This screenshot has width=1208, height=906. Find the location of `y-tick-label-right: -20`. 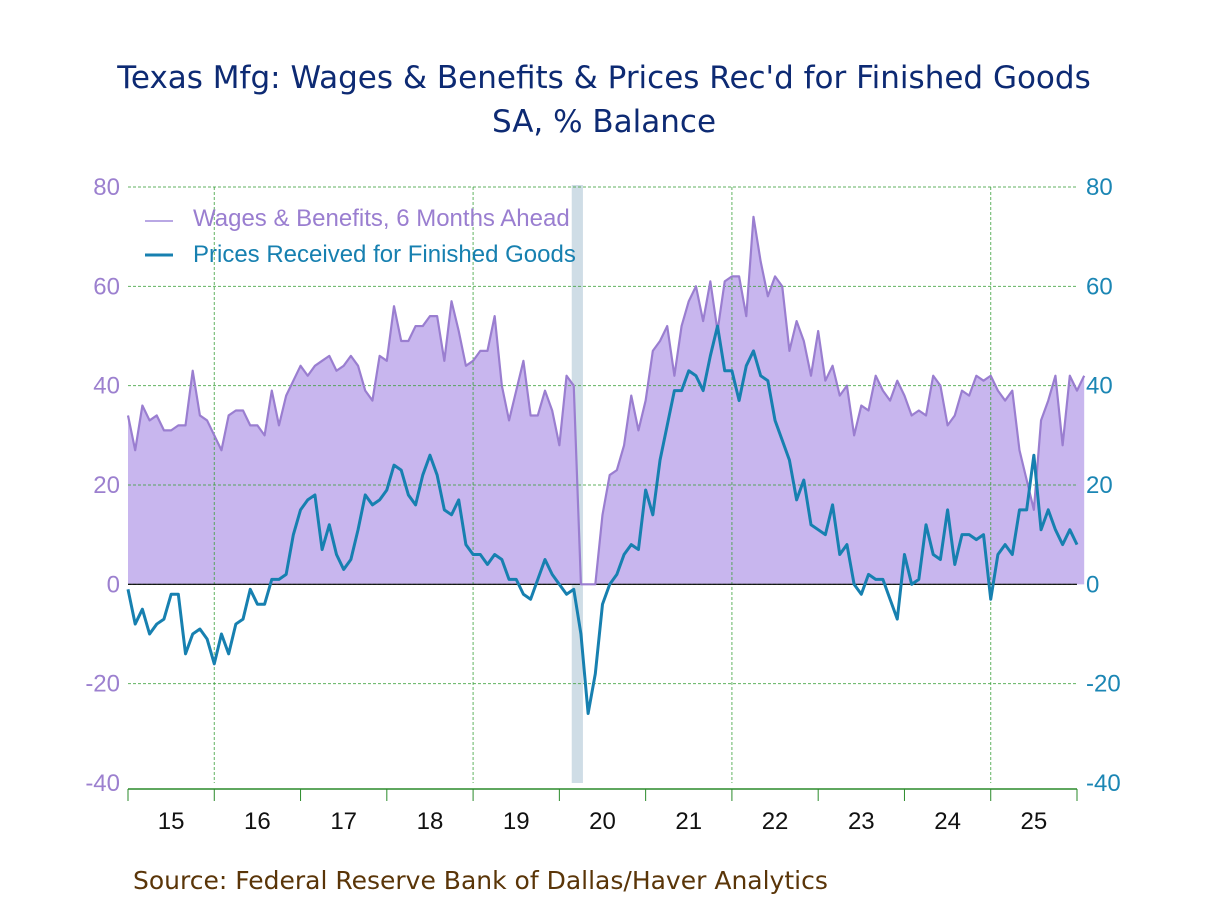

y-tick-label-right: -20 is located at coordinates (1103, 684).